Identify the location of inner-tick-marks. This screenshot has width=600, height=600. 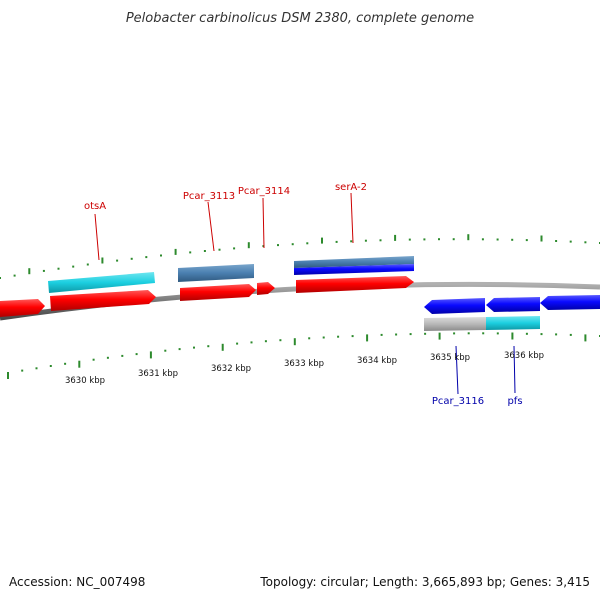
(303, 355).